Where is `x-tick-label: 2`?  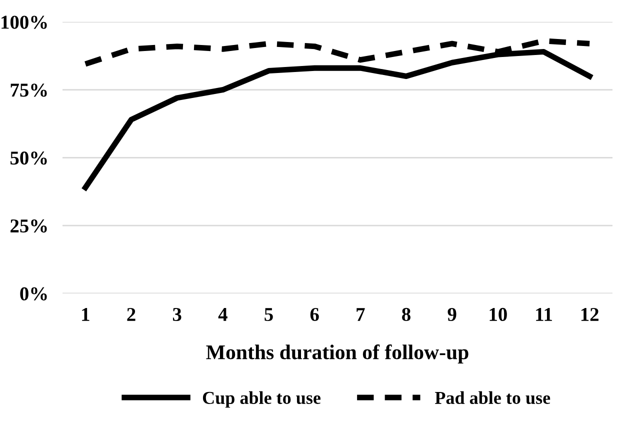
x-tick-label: 2 is located at coordinates (131, 314).